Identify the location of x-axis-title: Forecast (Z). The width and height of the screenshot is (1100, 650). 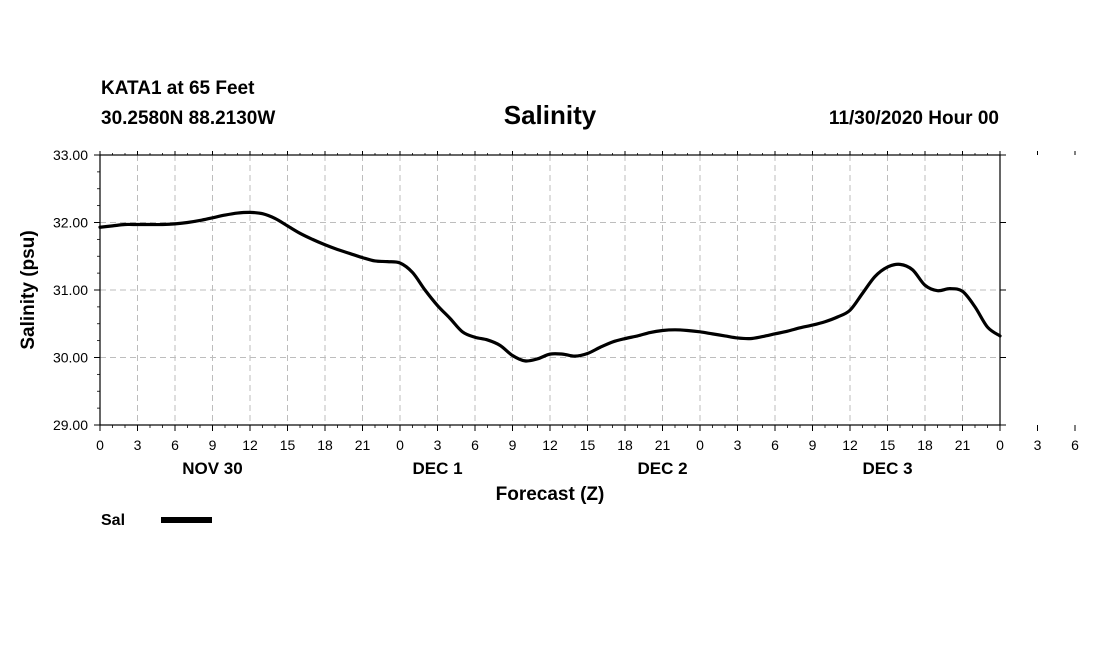
(550, 494).